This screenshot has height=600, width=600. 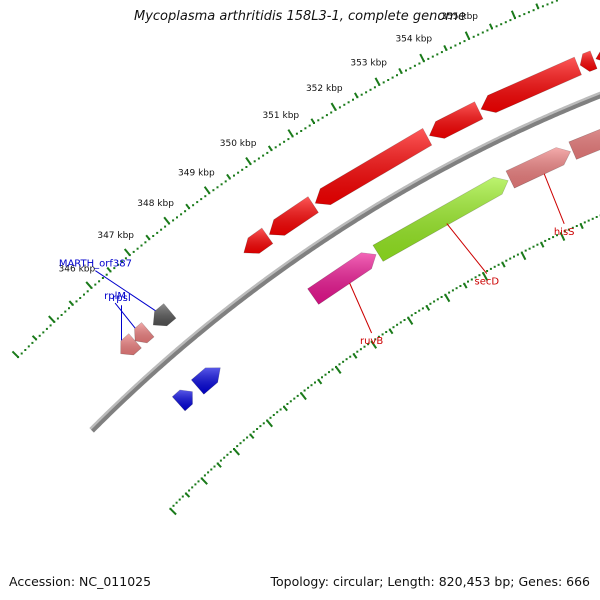 What do you see at coordinates (238, 144) in the screenshot?
I see `tick-label: 350 kbp` at bounding box center [238, 144].